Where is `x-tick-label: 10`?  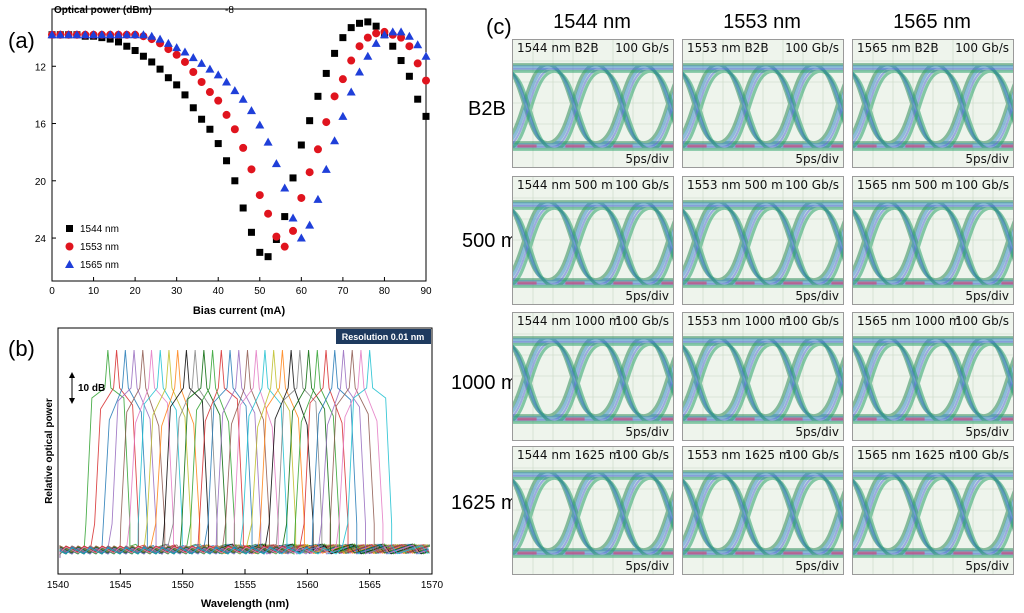
x-tick-label: 10 is located at coordinates (94, 291).